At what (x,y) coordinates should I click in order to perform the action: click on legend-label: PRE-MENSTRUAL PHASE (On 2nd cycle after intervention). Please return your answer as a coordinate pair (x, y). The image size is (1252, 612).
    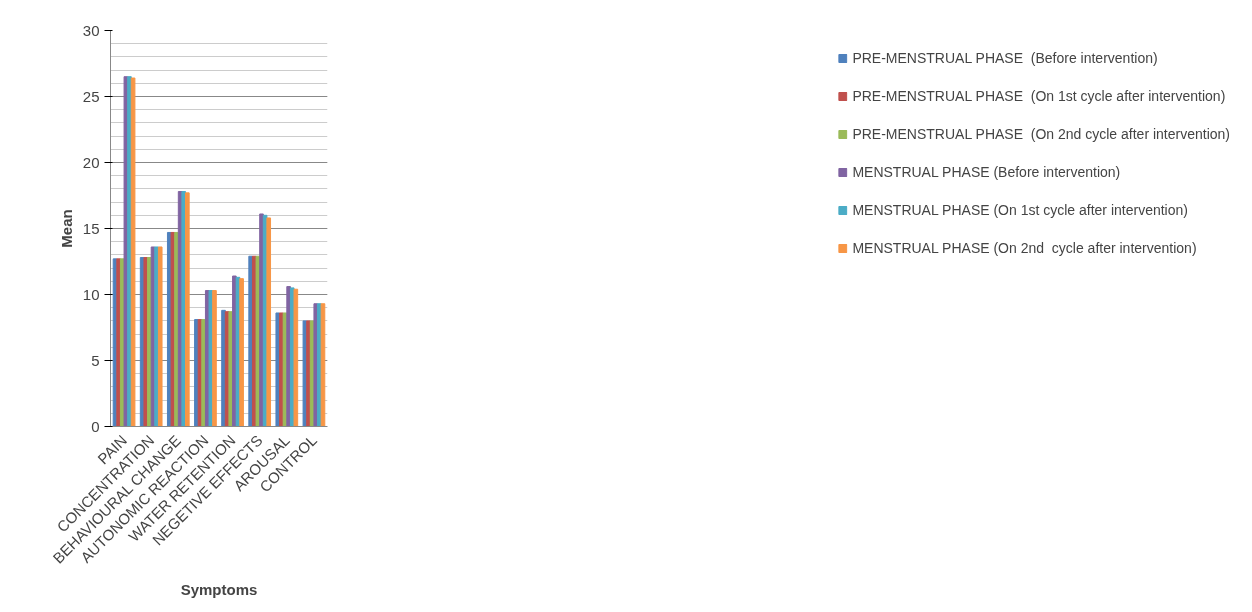
    Looking at the image, I should click on (1041, 134).